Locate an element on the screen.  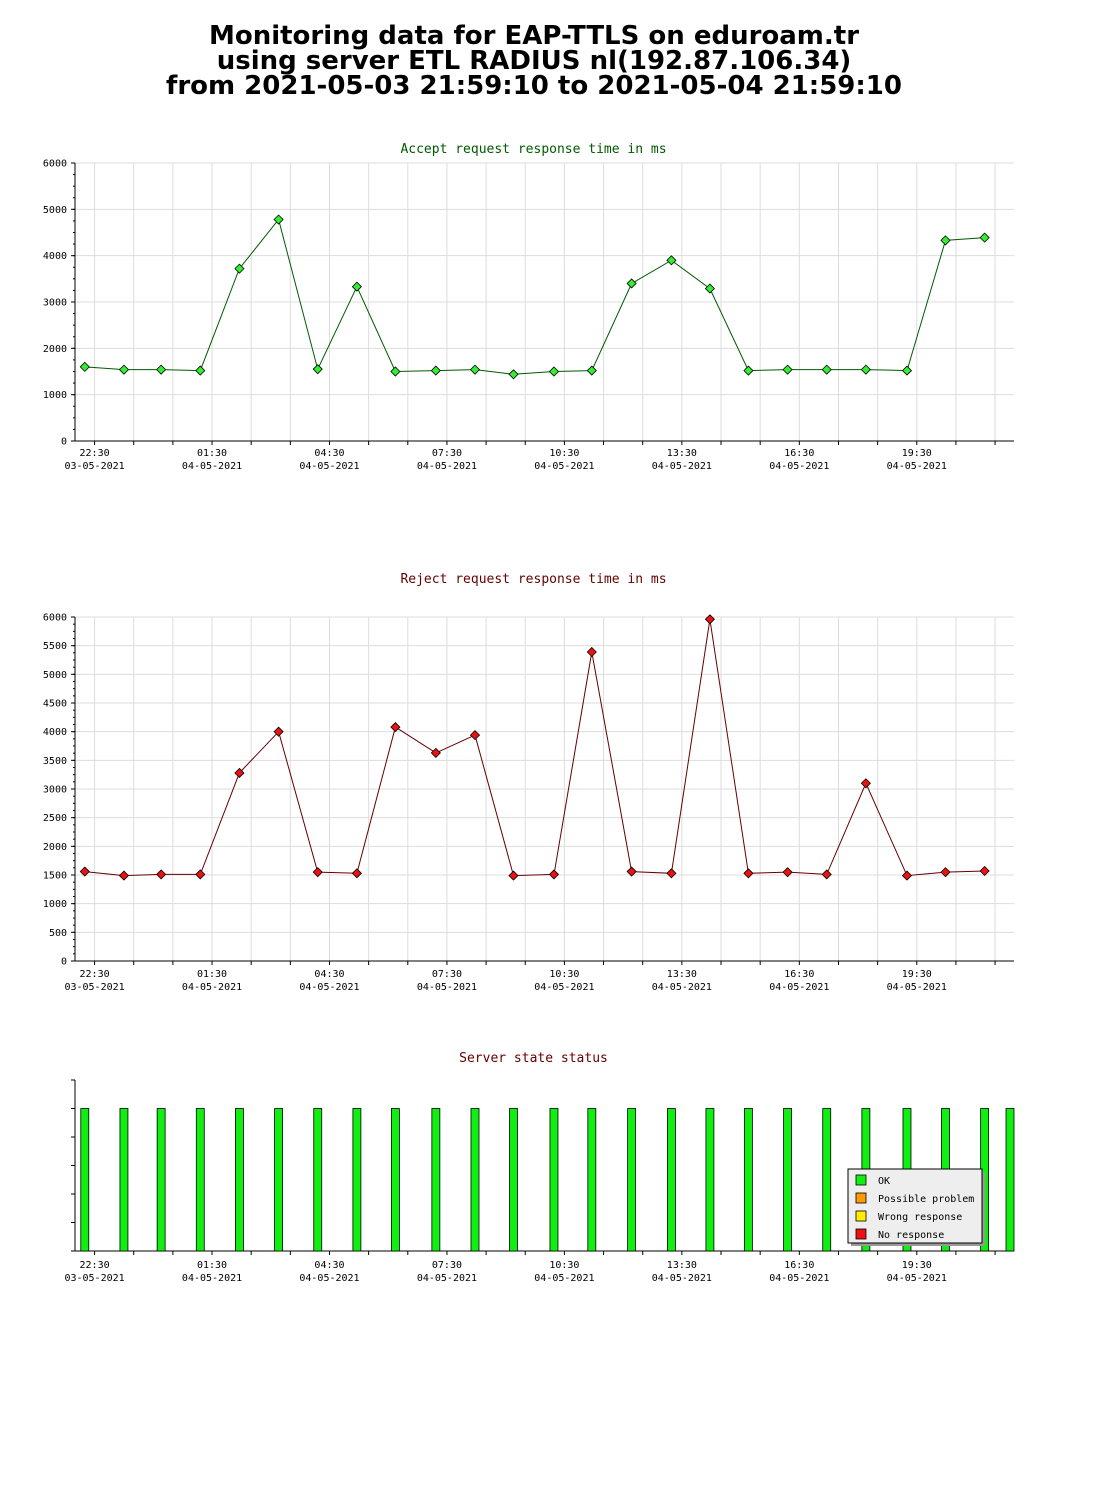
reject-x-tick-time: 07:30 is located at coordinates (447, 974).